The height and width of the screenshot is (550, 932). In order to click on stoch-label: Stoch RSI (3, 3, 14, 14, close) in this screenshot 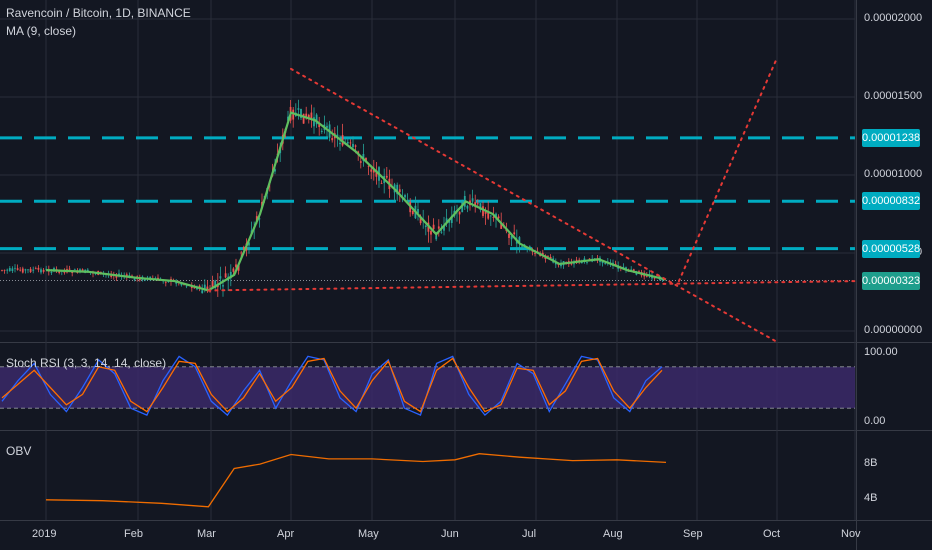, I will do `click(86, 363)`.